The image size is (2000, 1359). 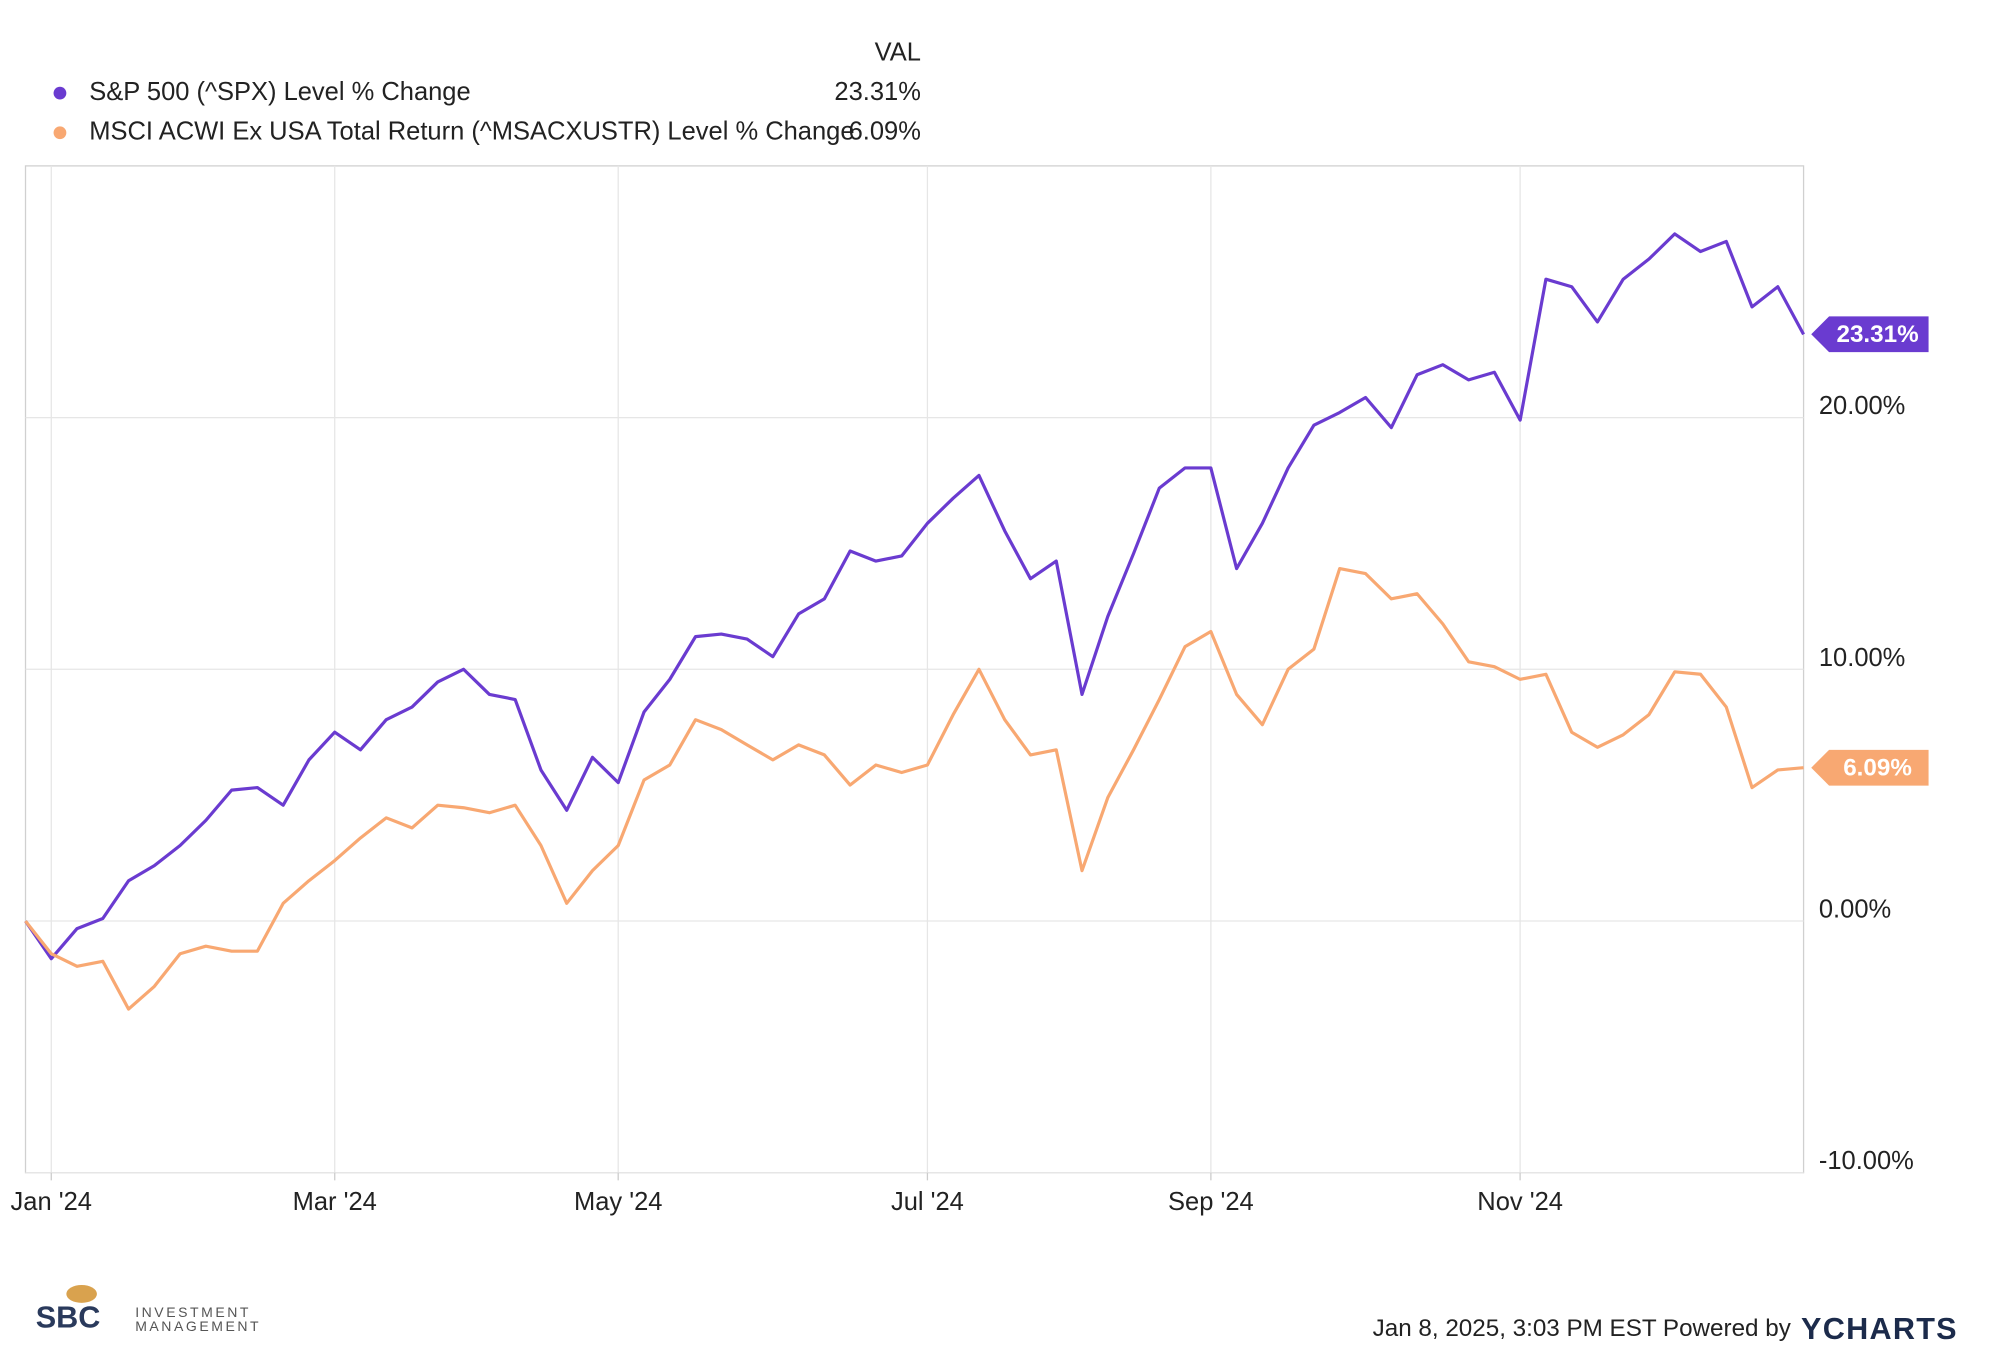 What do you see at coordinates (898, 52) in the screenshot?
I see `legend-header: VAL` at bounding box center [898, 52].